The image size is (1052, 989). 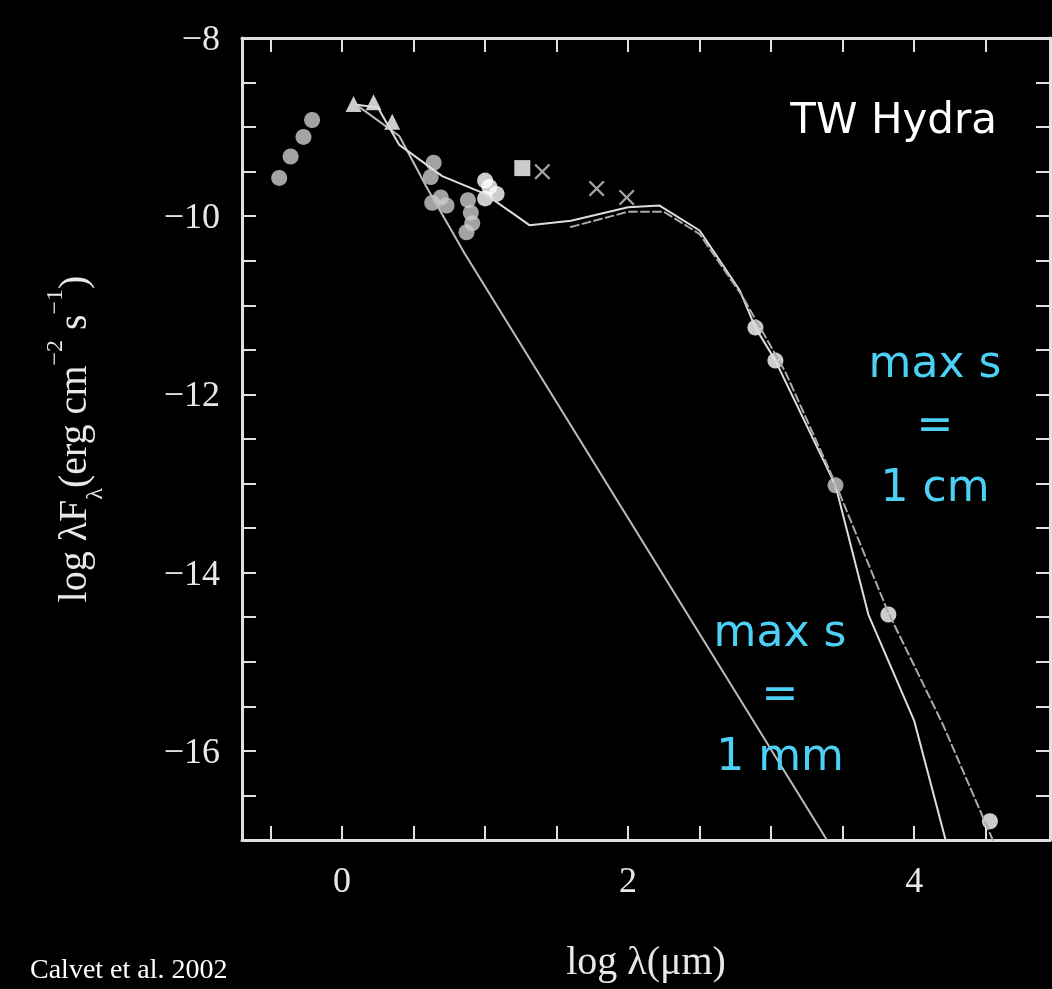 I want to click on x-tick-label: 4, so click(x=914, y=880).